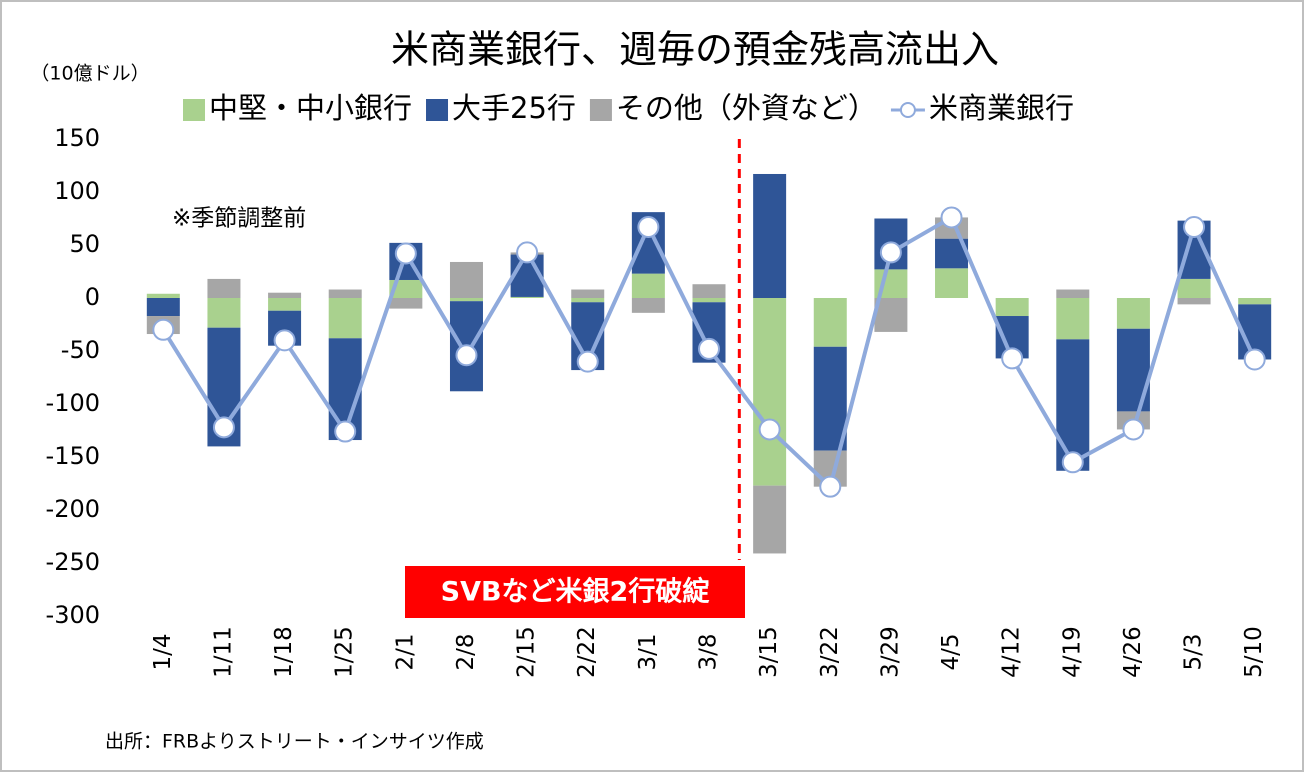 Image resolution: width=1304 pixels, height=772 pixels. I want to click on x-tick-label: 2/1, so click(405, 651).